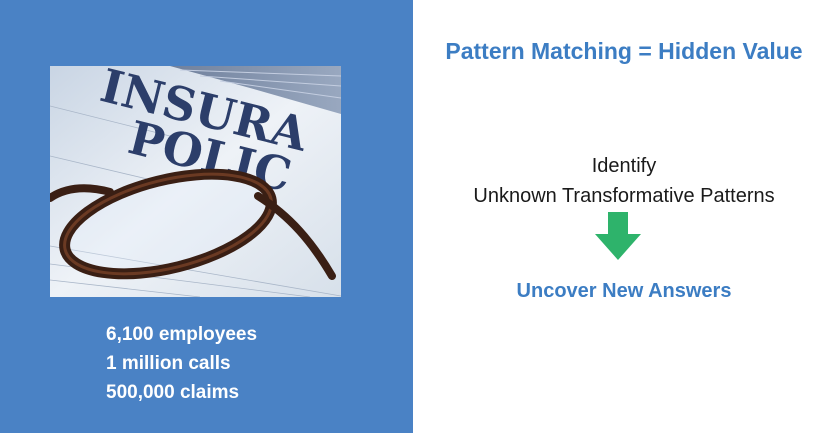 This screenshot has width=835, height=433. What do you see at coordinates (193, 224) in the screenshot?
I see `eyeglasses-icon` at bounding box center [193, 224].